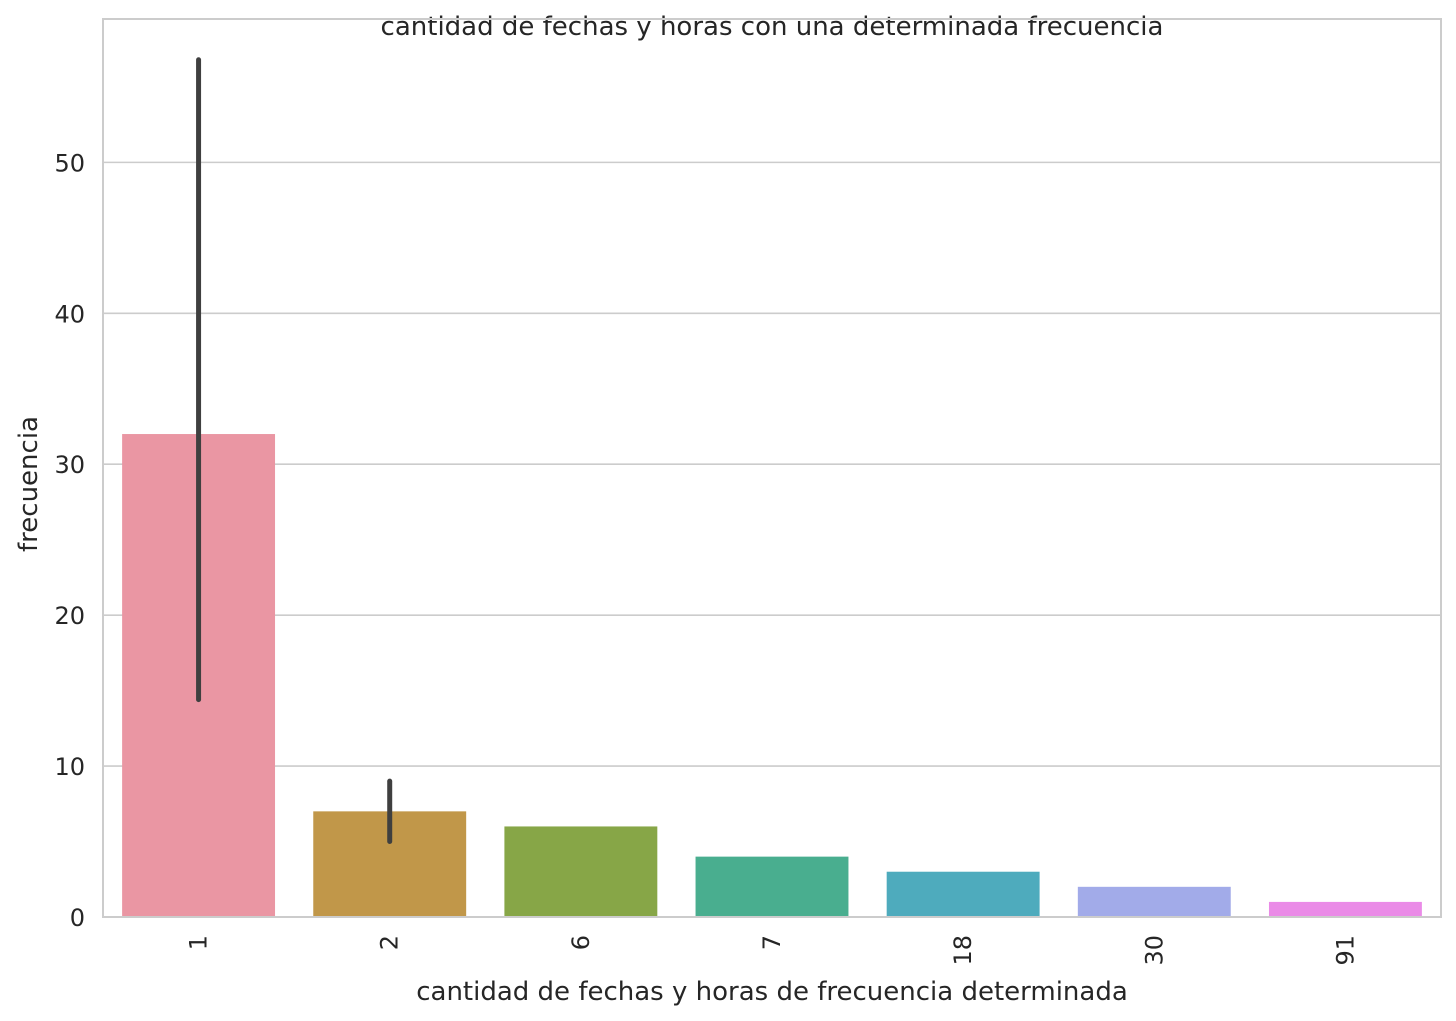 The height and width of the screenshot is (1021, 1456). What do you see at coordinates (77, 918) in the screenshot?
I see `y-tick-label-0: 0` at bounding box center [77, 918].